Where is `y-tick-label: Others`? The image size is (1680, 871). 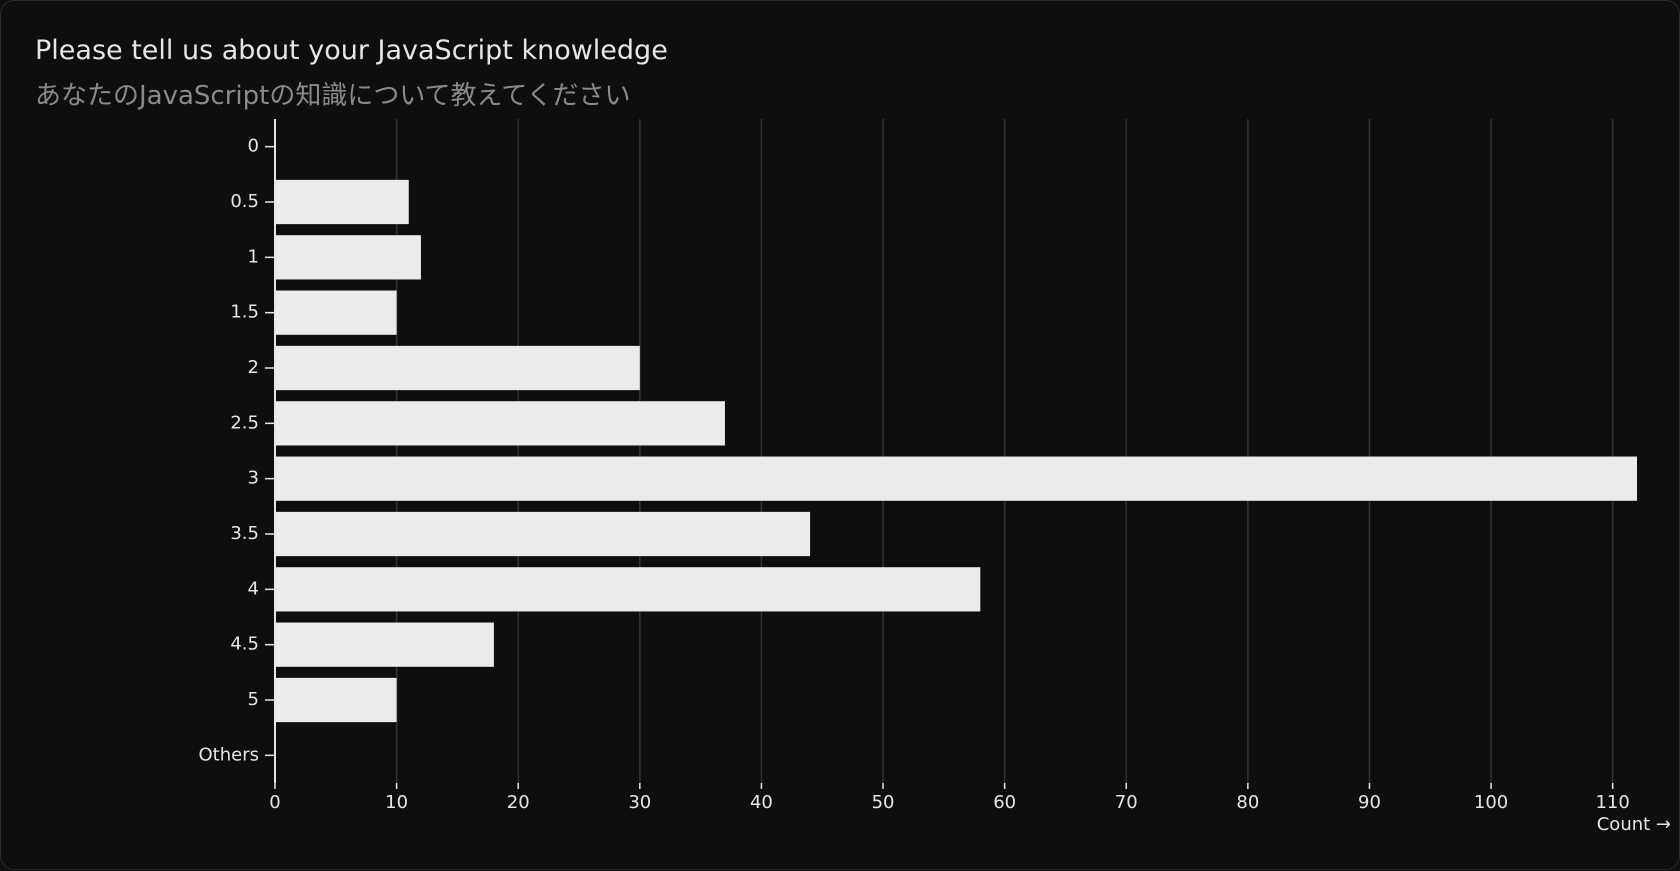
y-tick-label: Others is located at coordinates (229, 754).